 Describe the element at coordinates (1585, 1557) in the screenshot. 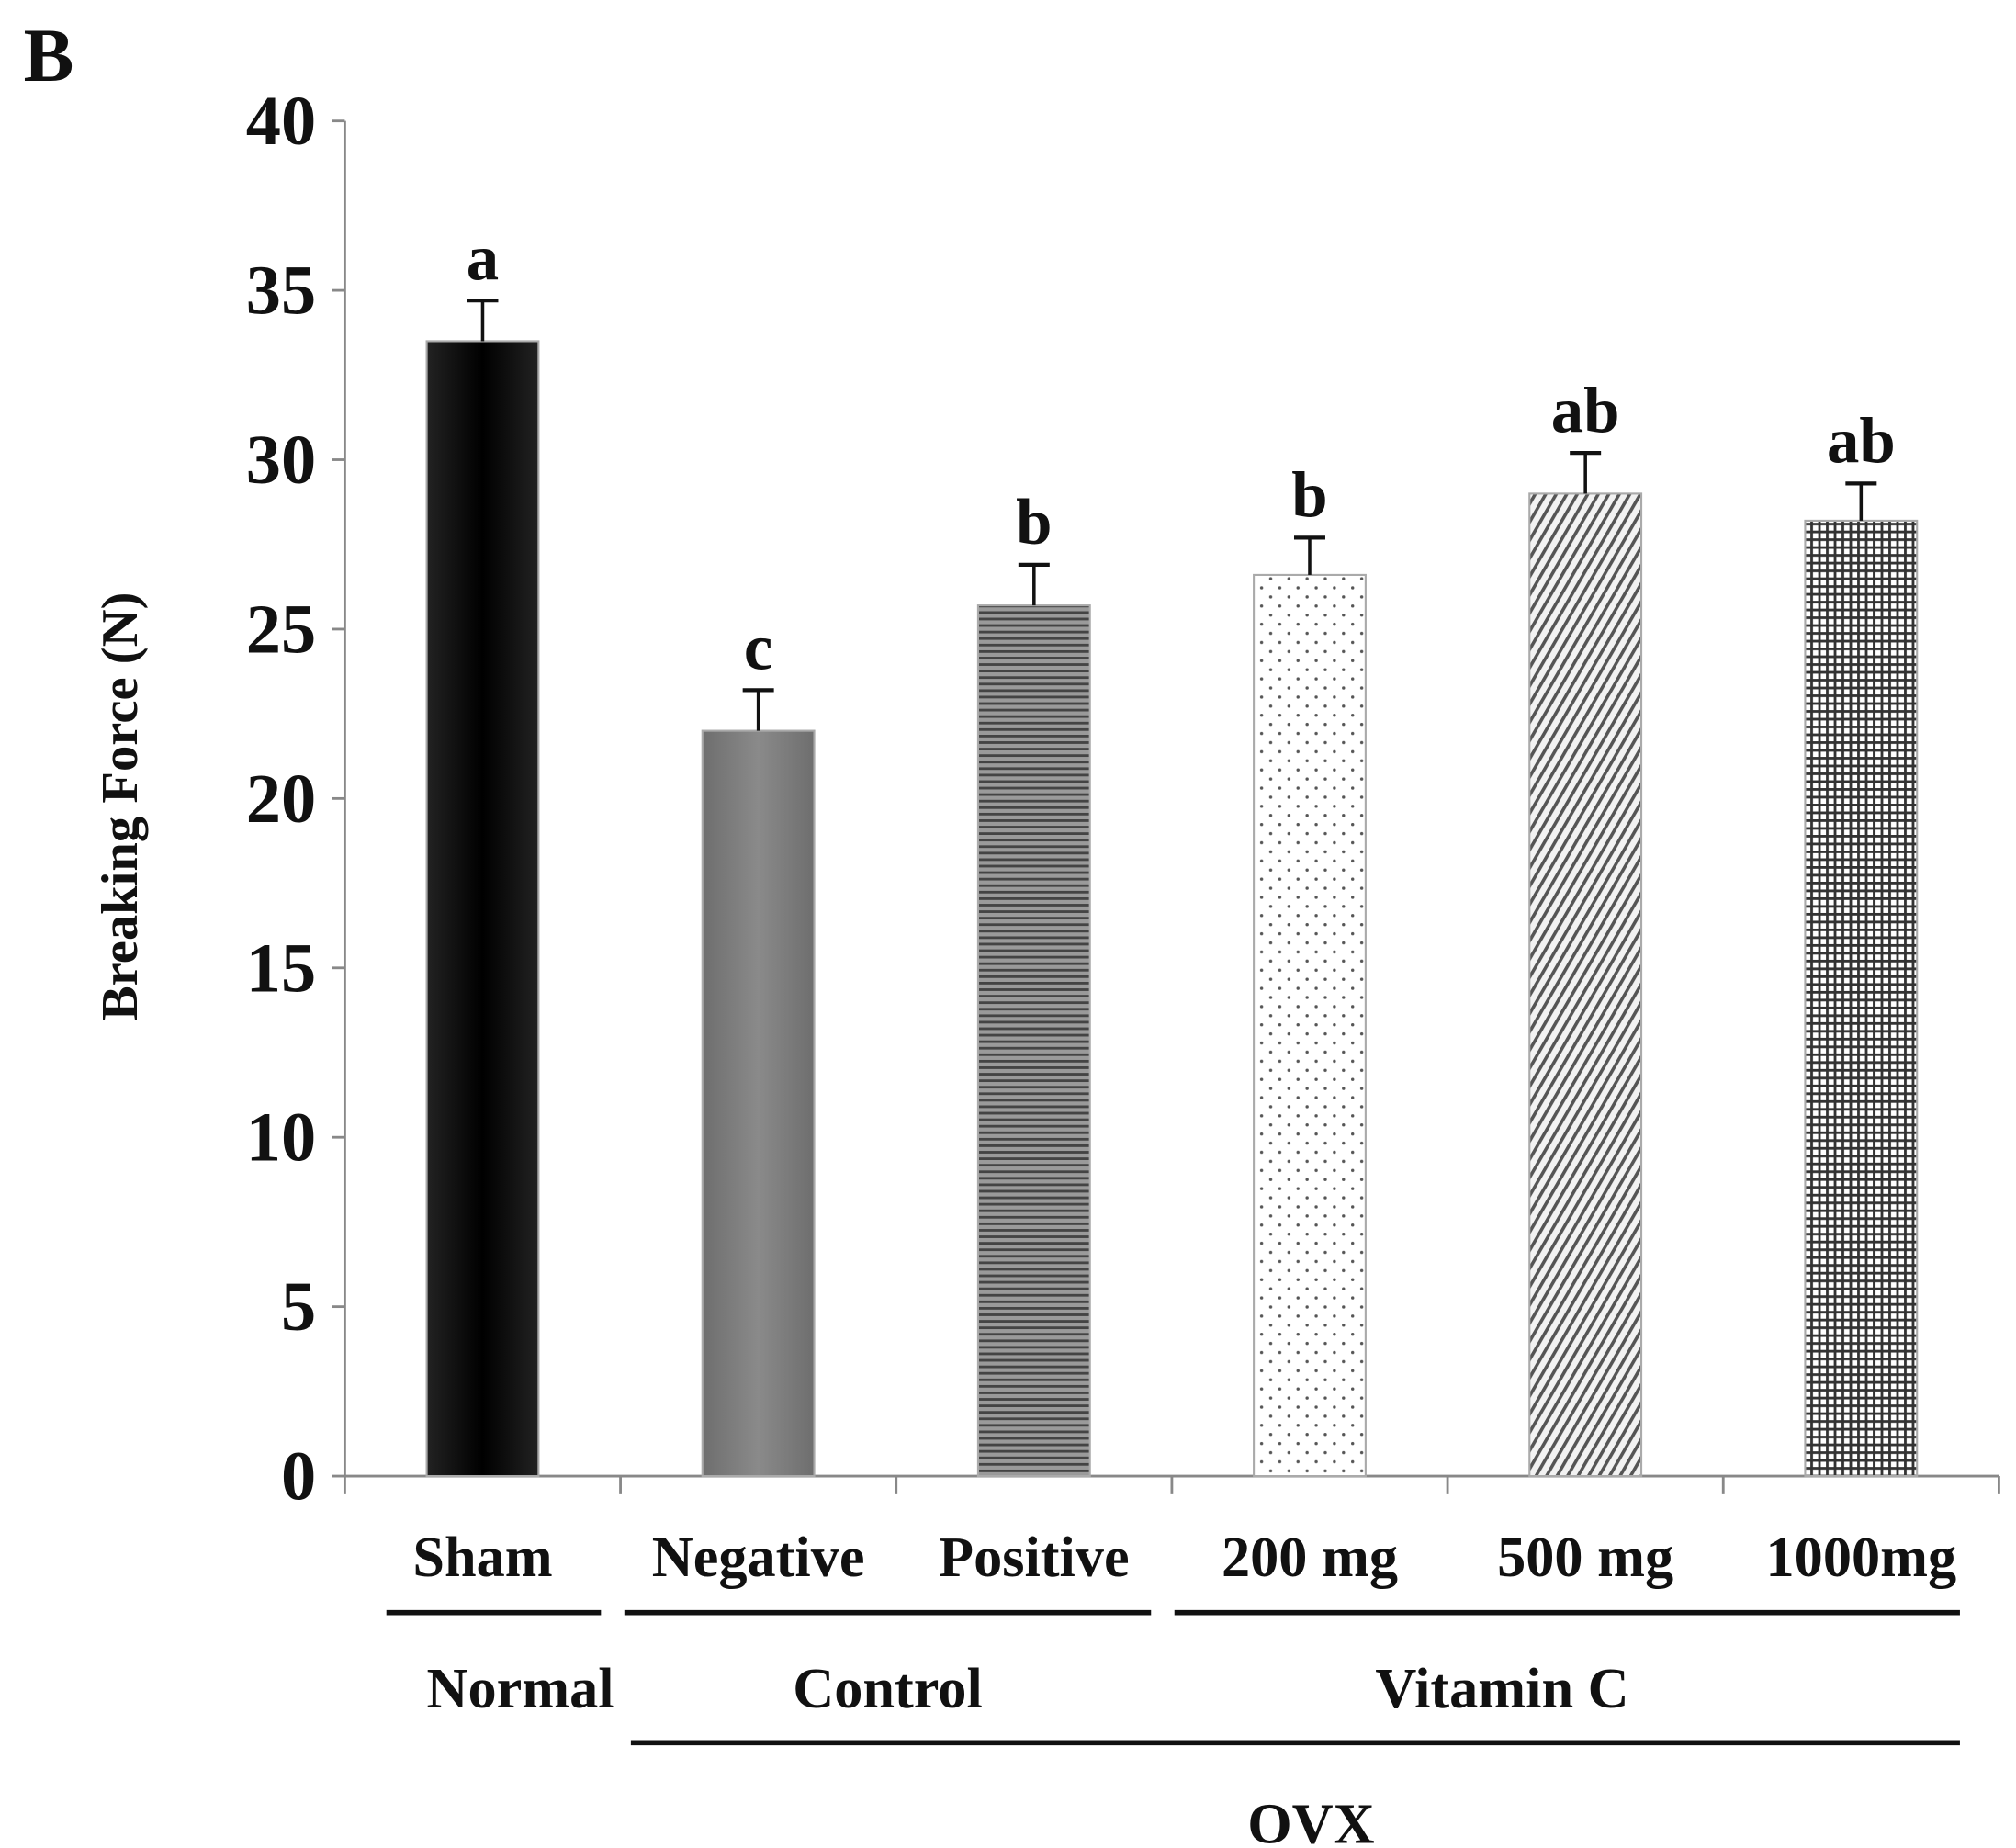

I see `x-tick-label: 500 mg` at that location.